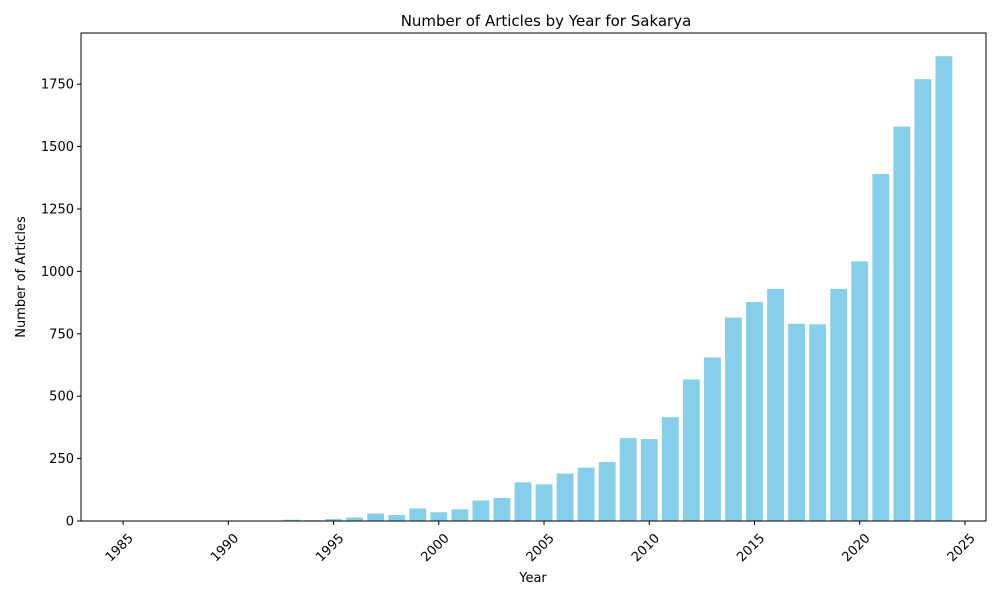  I want to click on x-tick-label: 2005, so click(541, 548).